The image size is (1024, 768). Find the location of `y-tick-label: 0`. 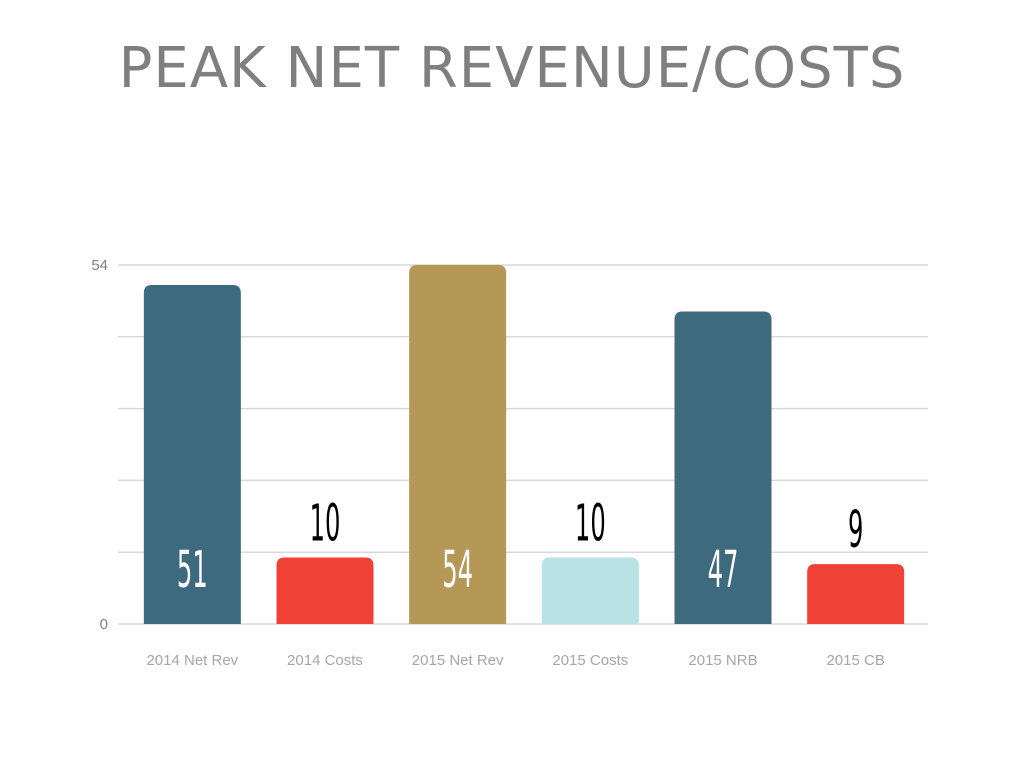

y-tick-label: 0 is located at coordinates (104, 624).